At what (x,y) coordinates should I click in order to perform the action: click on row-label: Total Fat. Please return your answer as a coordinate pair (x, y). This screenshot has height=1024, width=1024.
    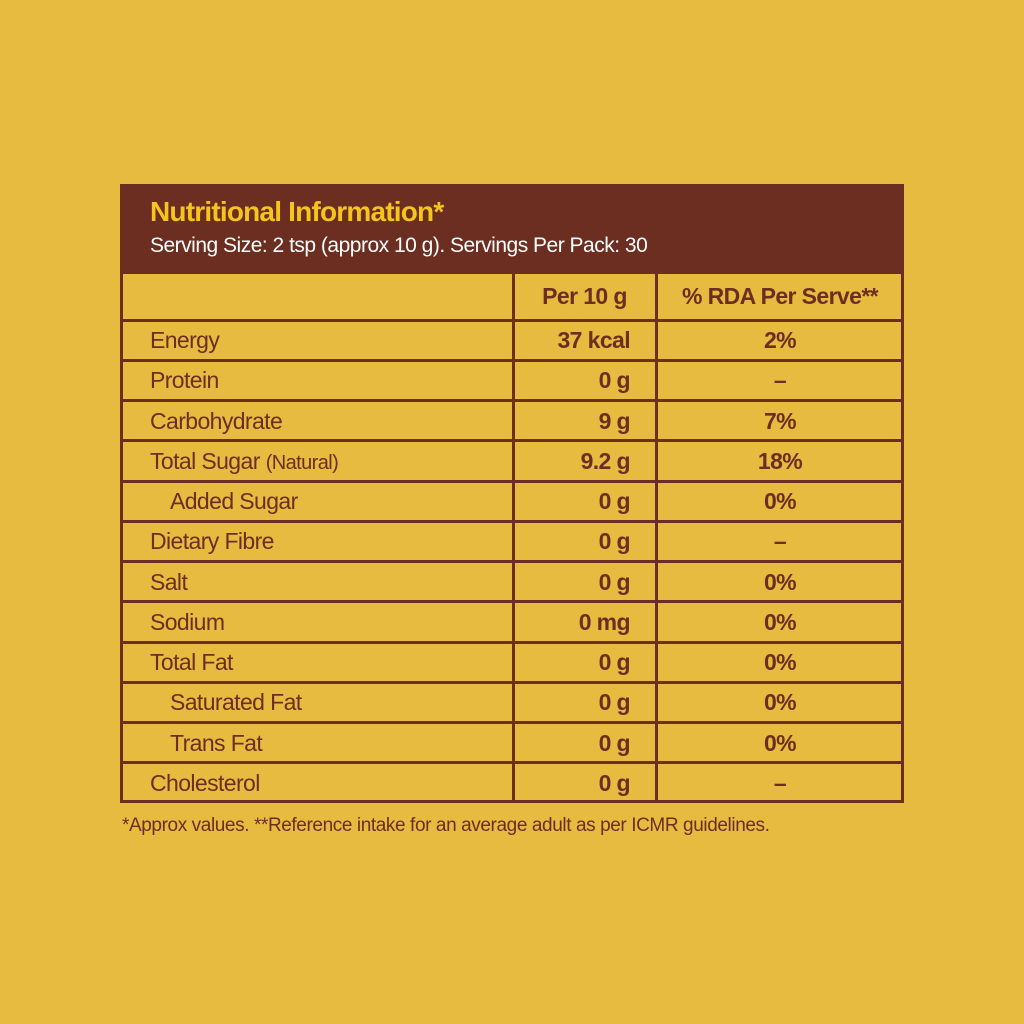
    Looking at the image, I should click on (191, 662).